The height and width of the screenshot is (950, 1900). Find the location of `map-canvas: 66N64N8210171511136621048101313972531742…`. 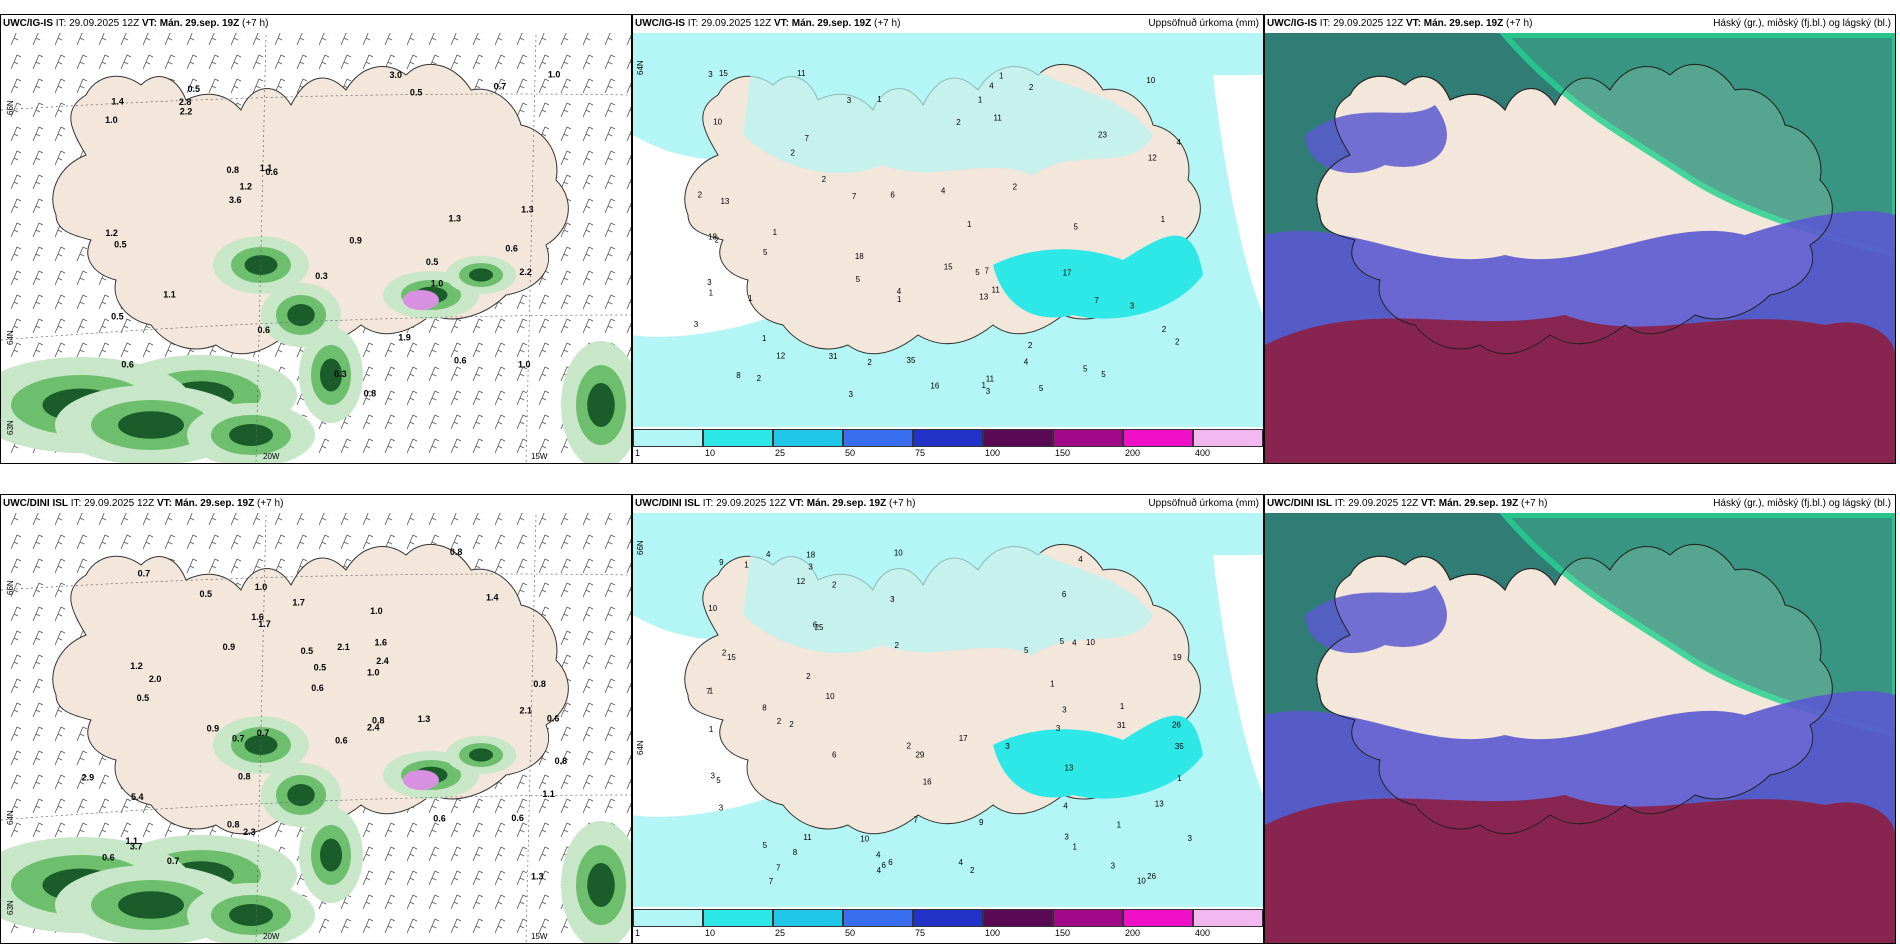

map-canvas: 66N64N8210171511136621048101313972531742… is located at coordinates (948, 701).